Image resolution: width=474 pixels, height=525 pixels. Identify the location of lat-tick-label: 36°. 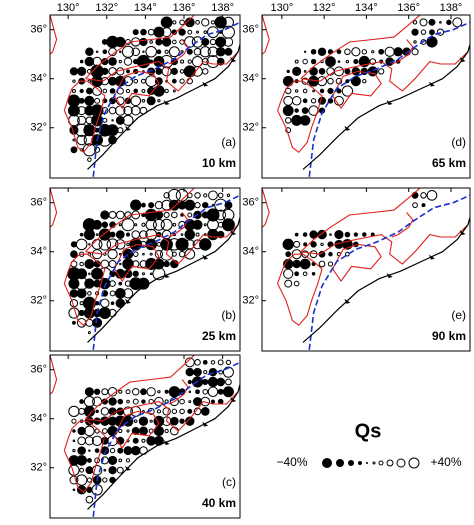
(38, 370).